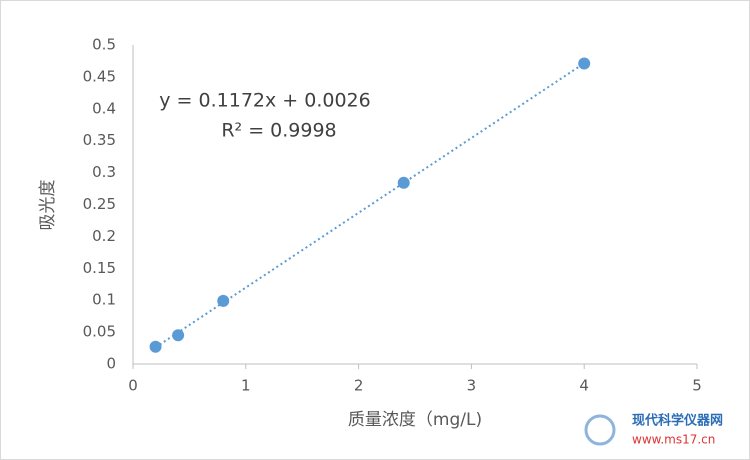  Describe the element at coordinates (677, 421) in the screenshot. I see `watermark-name: 现代科学仪器网` at that location.